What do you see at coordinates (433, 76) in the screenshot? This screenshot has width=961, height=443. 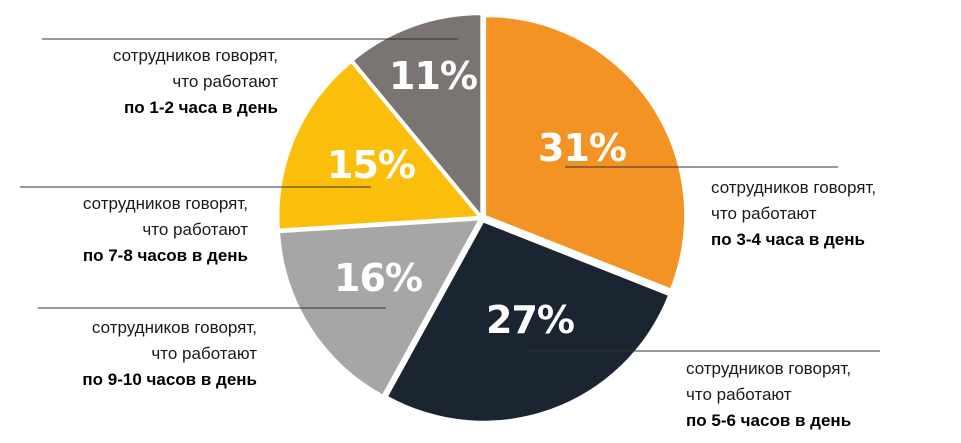 I see `pct-label-slice-11: 11%` at bounding box center [433, 76].